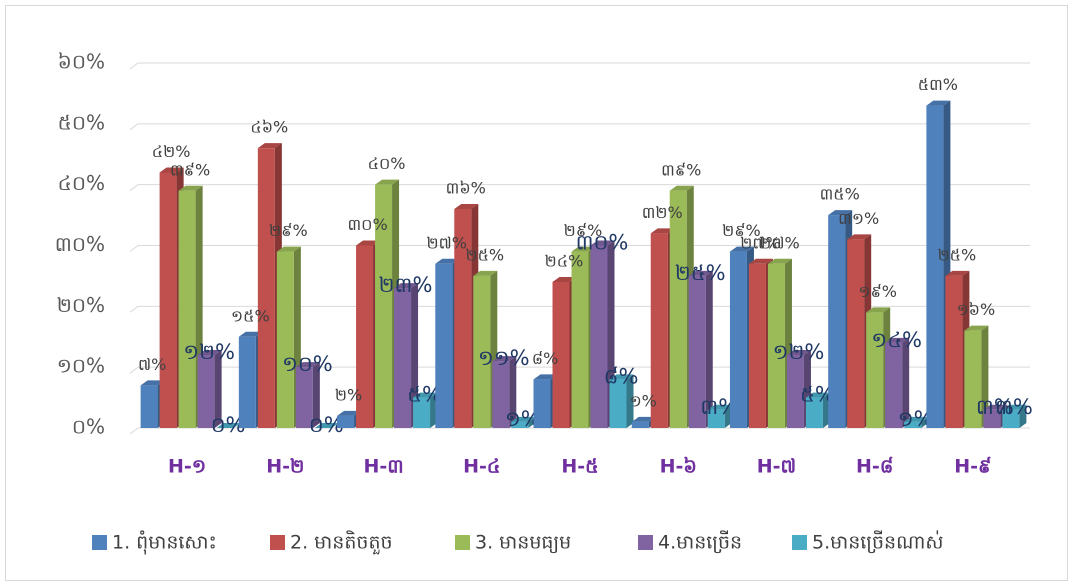 The height and width of the screenshot is (586, 1073). What do you see at coordinates (341, 543) in the screenshot?
I see `legend-label: 2. មានតិចតួច` at bounding box center [341, 543].